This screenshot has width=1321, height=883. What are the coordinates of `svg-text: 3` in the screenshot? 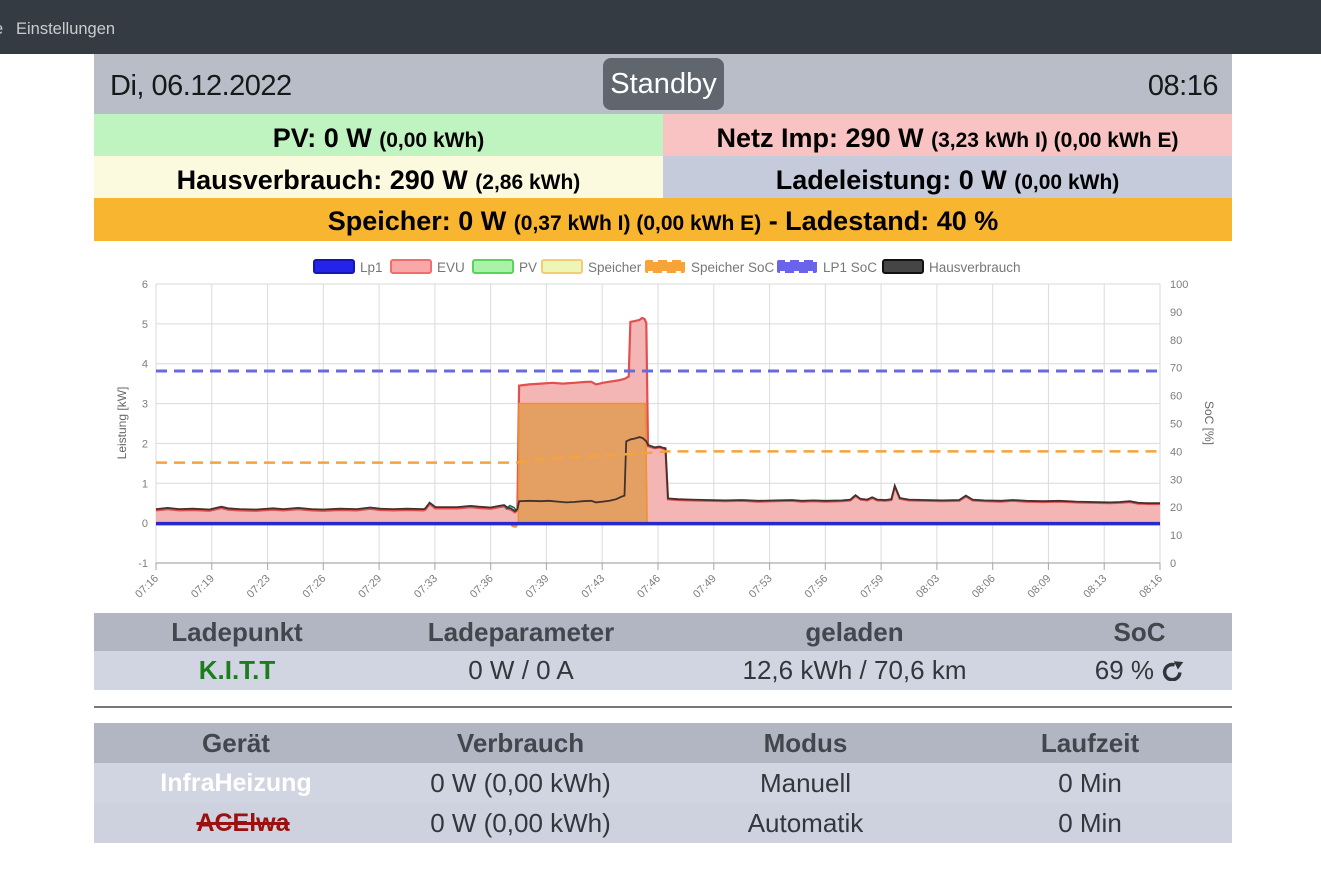 It's located at (145, 405).